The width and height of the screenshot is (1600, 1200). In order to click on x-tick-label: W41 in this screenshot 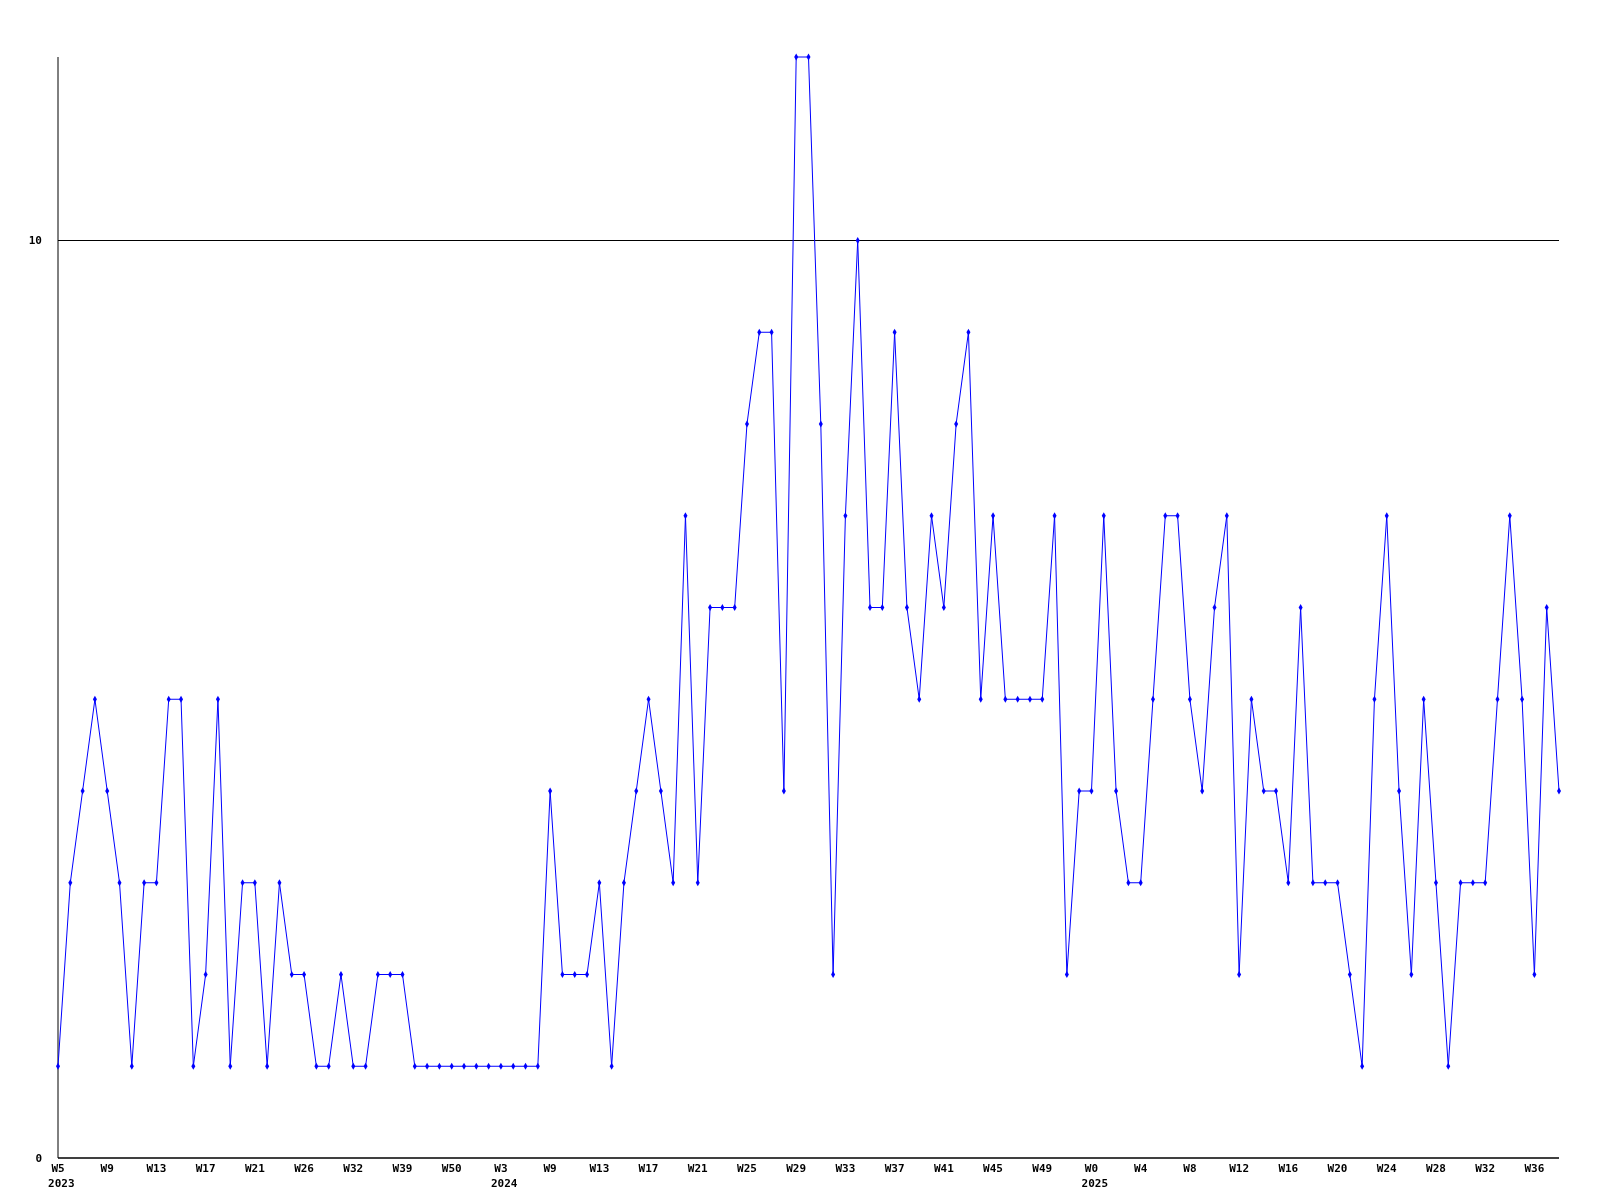, I will do `click(944, 1168)`.